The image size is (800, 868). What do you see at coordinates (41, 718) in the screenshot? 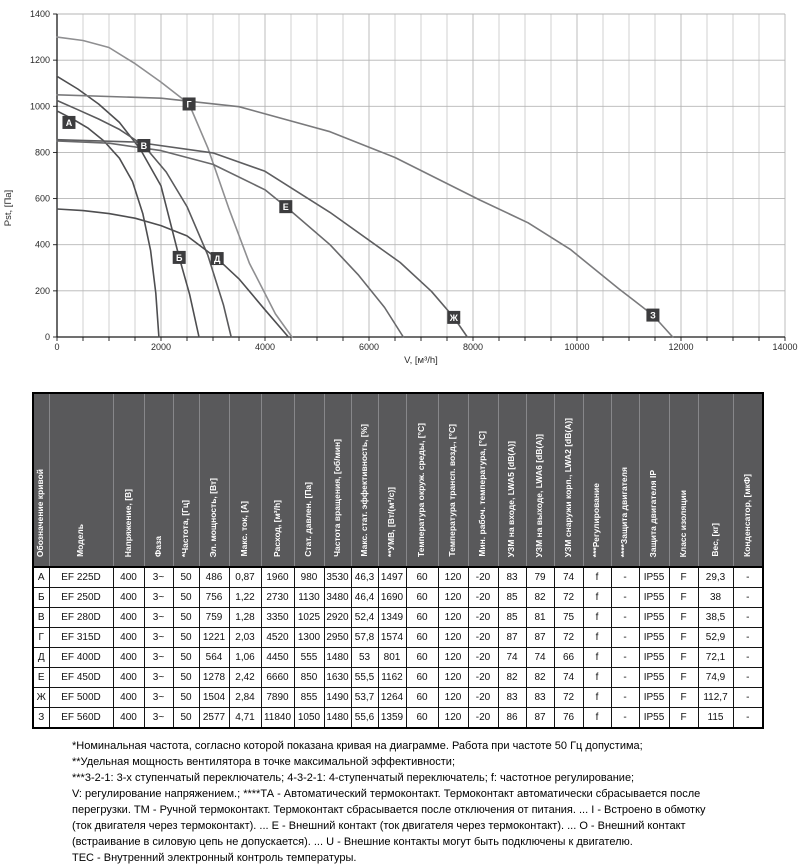
I see `curve-letter-cell: З` at bounding box center [41, 718].